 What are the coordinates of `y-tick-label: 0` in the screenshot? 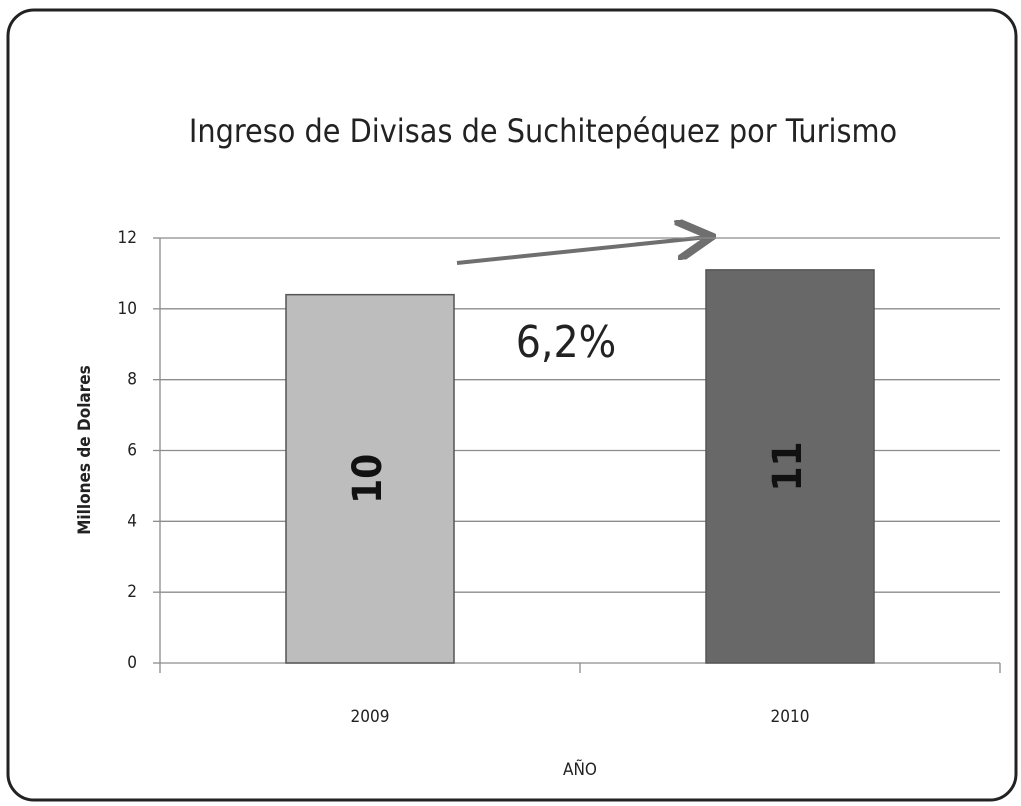 It's located at (132, 663).